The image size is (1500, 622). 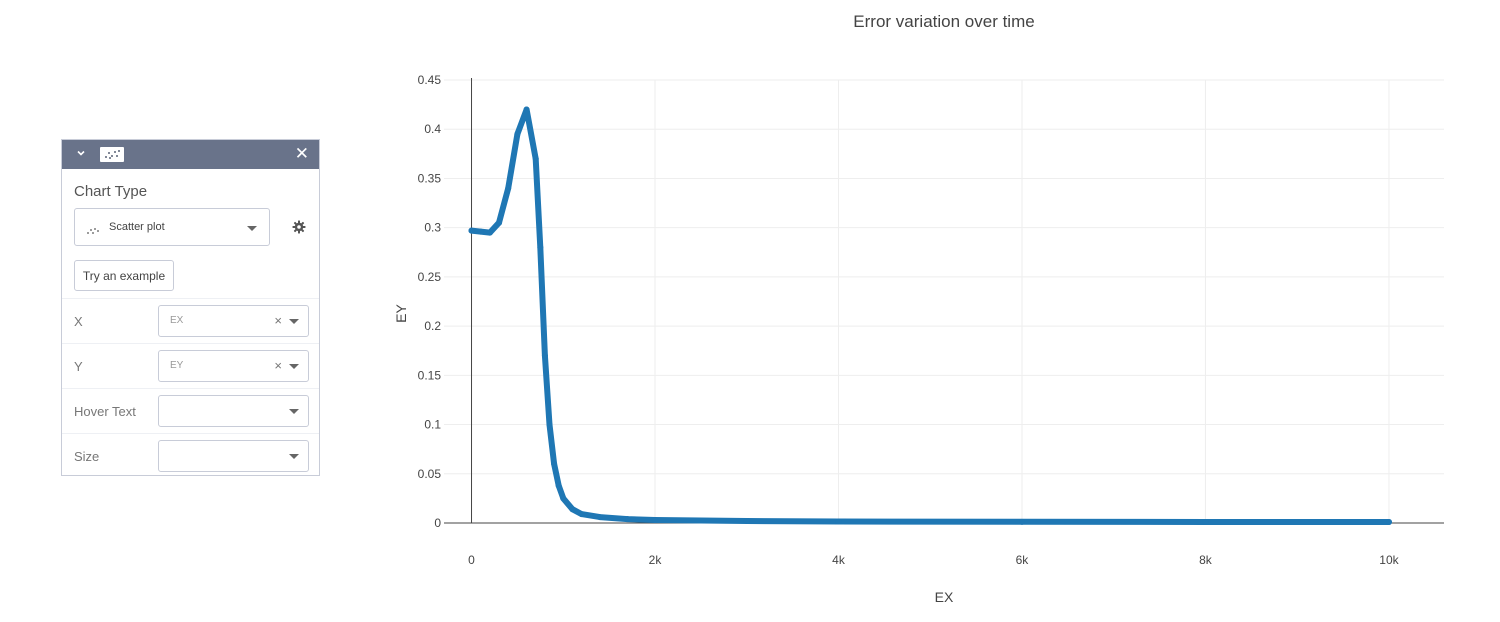 What do you see at coordinates (656, 560) in the screenshot?
I see `x-tick-label: 2k` at bounding box center [656, 560].